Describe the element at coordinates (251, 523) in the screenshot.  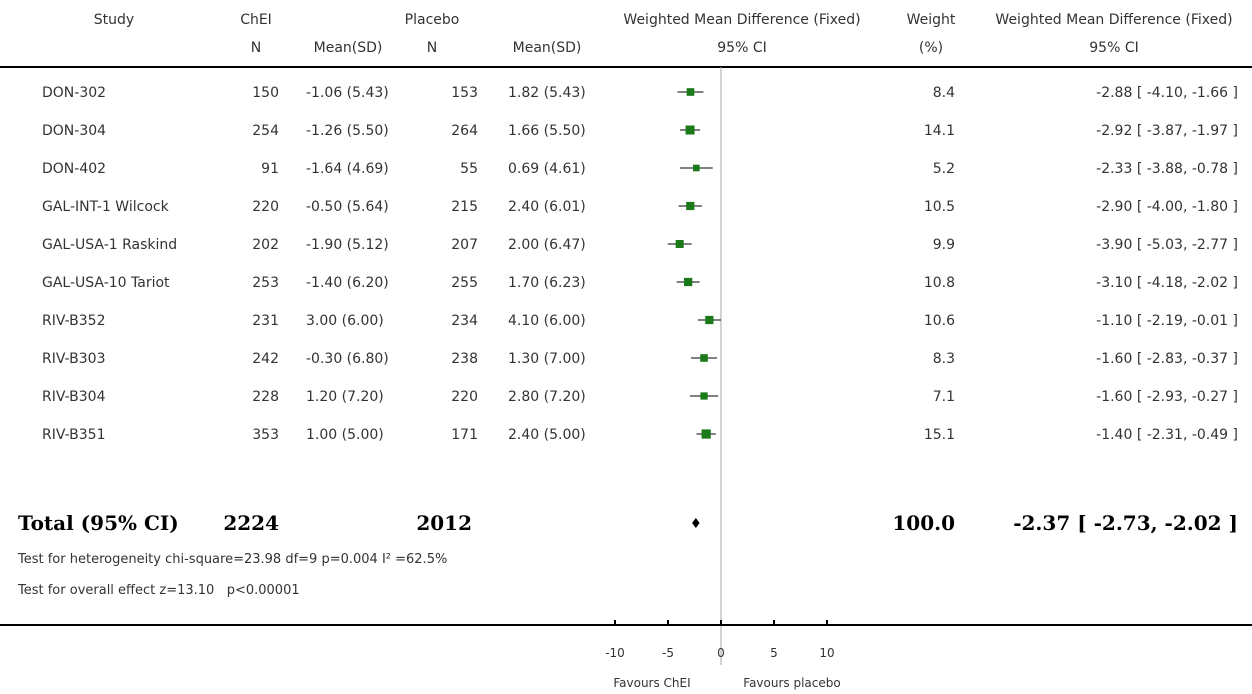
I see `total-n-chei: 2224` at that location.